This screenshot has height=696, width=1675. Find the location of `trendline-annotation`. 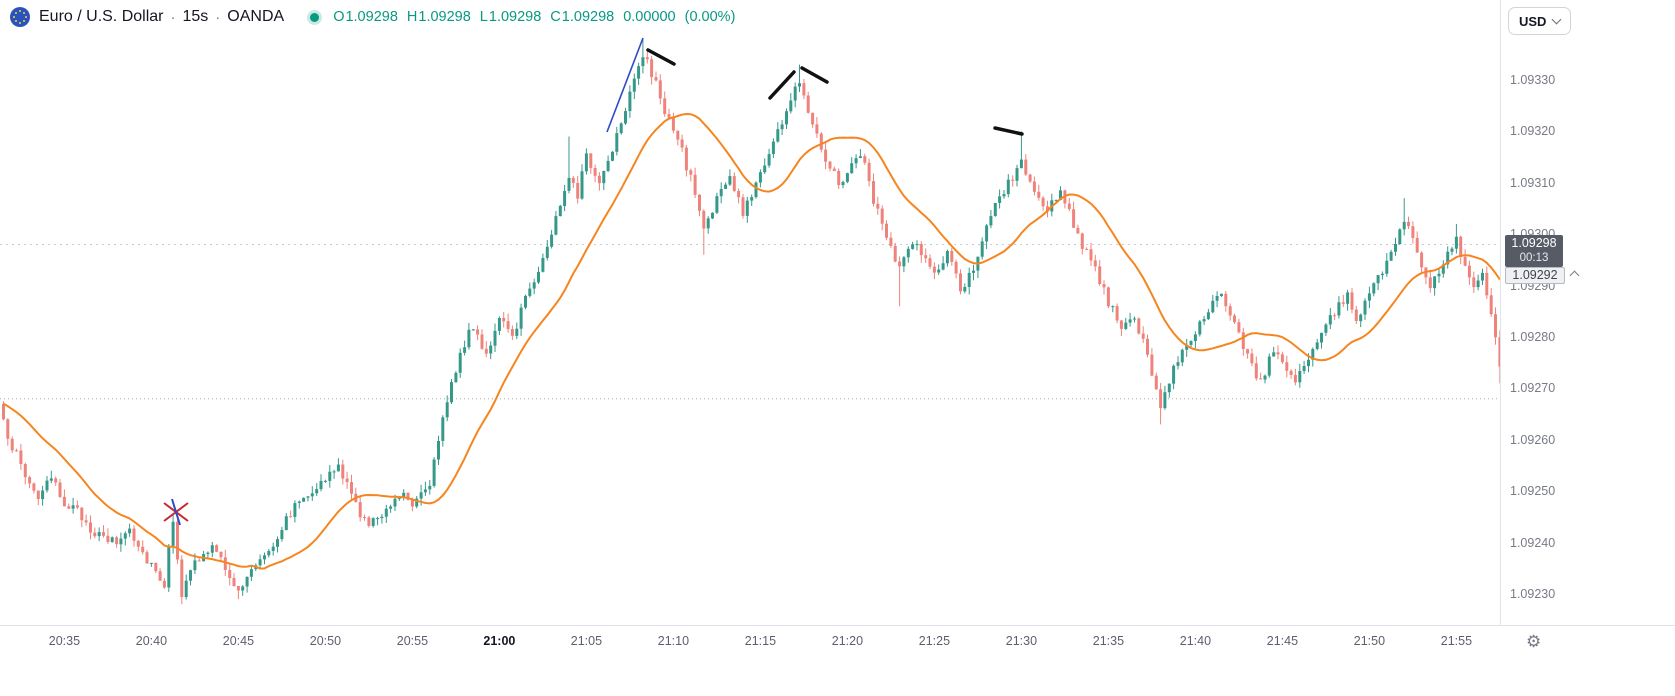

trendline-annotation is located at coordinates (625, 85).